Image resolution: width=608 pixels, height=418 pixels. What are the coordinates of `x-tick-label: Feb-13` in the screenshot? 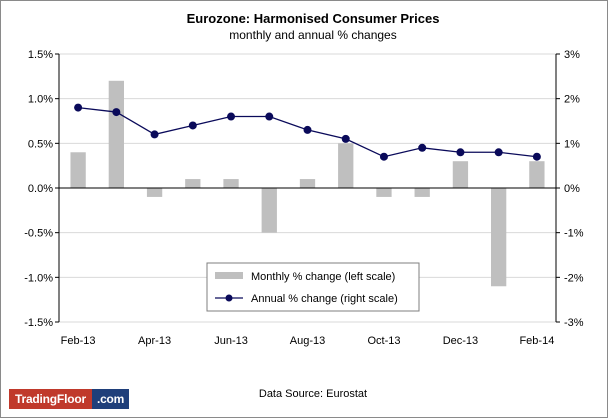 It's located at (78, 341).